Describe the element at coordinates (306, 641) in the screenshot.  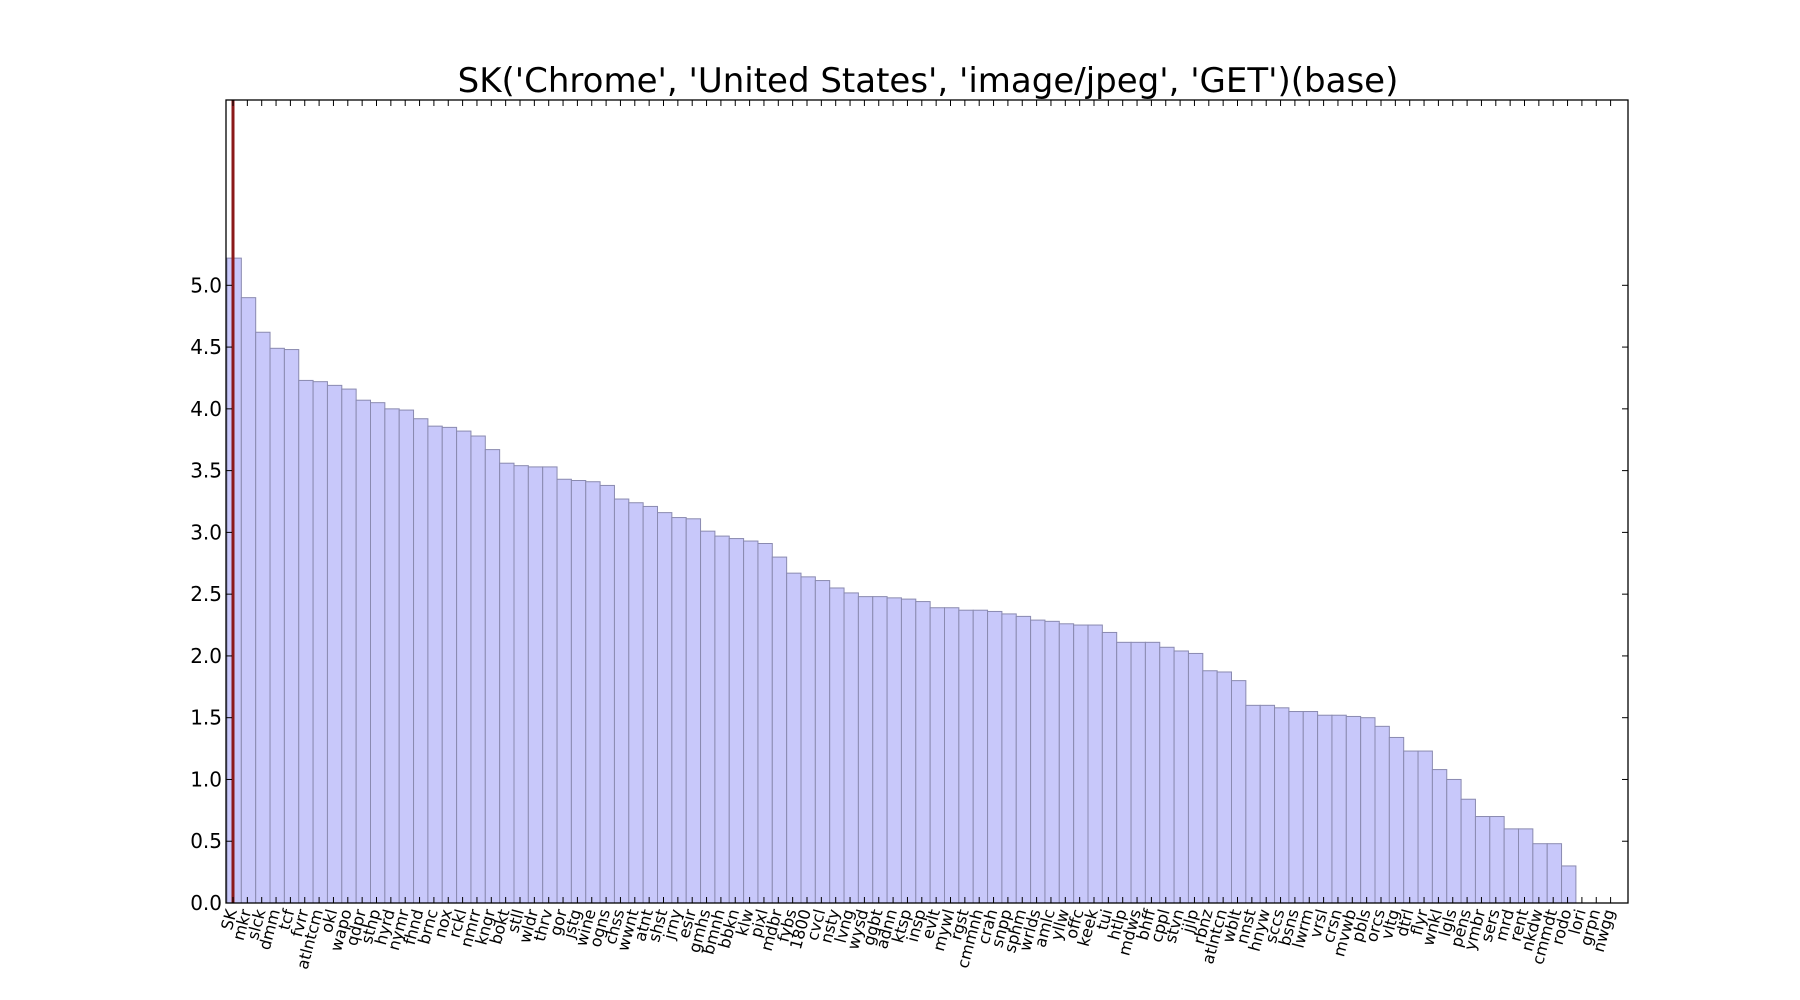
I see `bar-fvrr` at that location.